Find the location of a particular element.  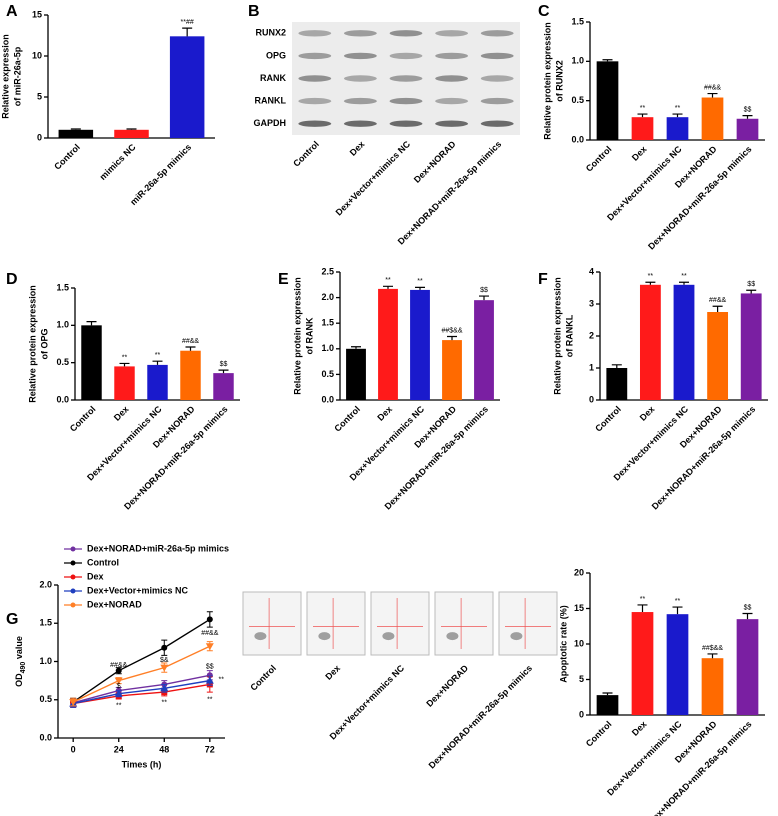

y-label-sub: 490 is located at coordinates (23, 668).